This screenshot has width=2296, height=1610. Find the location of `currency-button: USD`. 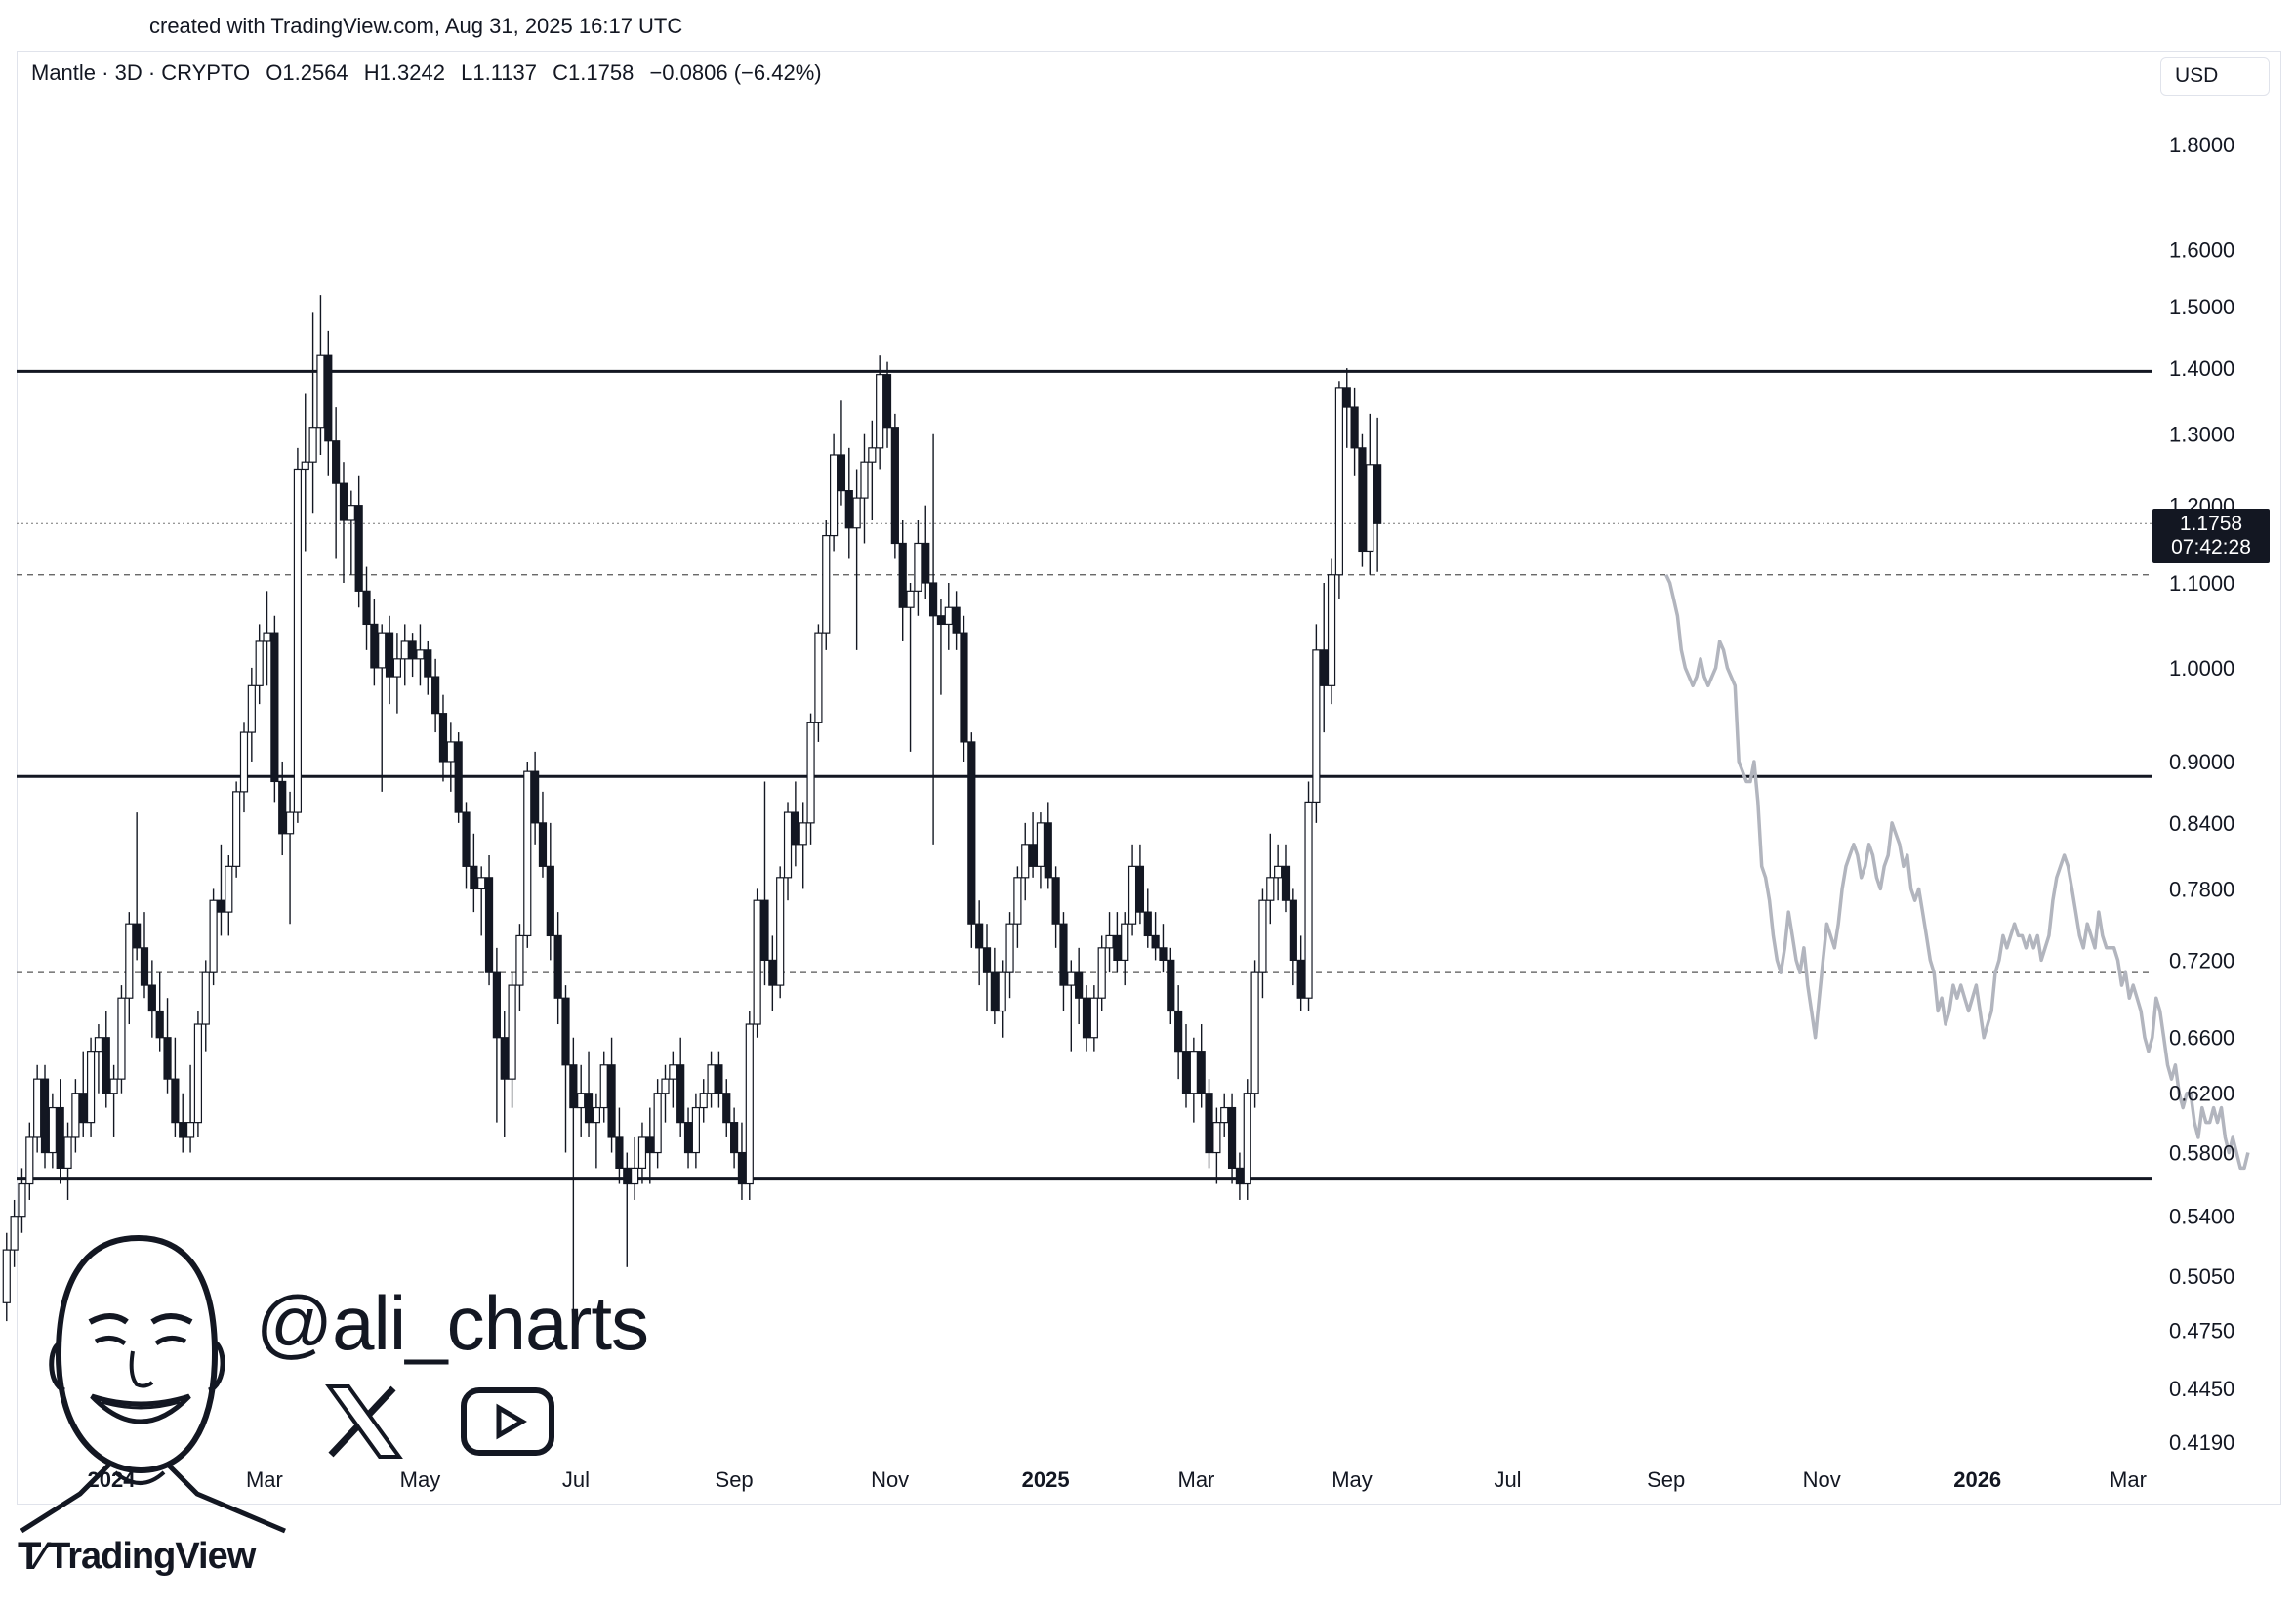

currency-button: USD is located at coordinates (2215, 76).